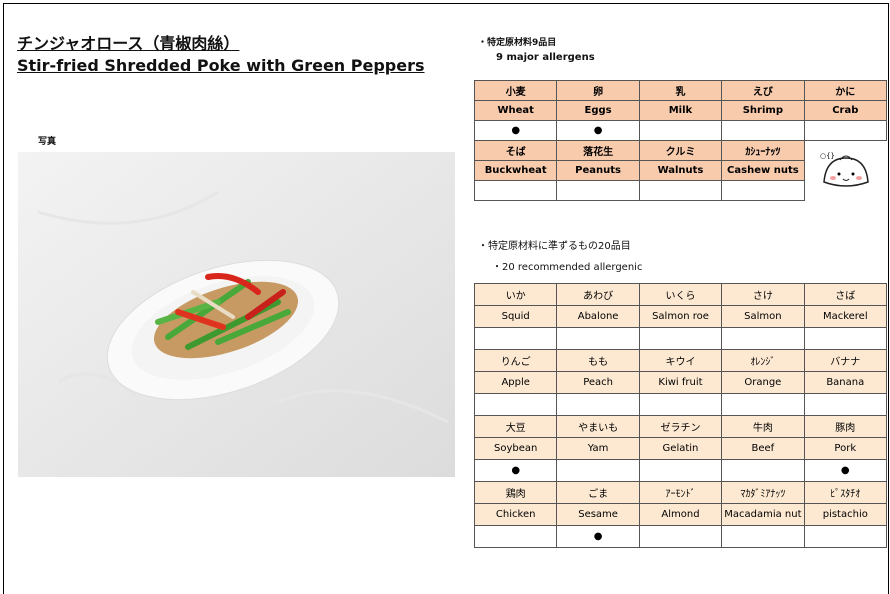  I want to click on table-row: りんご もも キウイ ｵﾚﾝｼﾞ バナナ, so click(680, 360).